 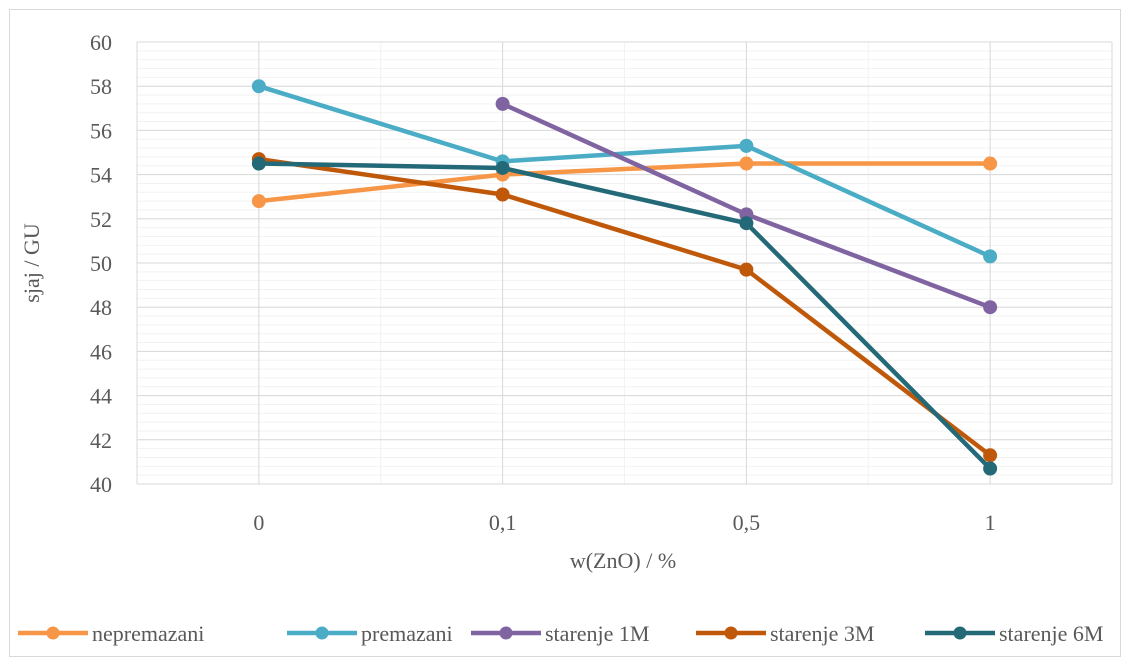 I want to click on y-axis-title: sjaj / GU, so click(x=31, y=263).